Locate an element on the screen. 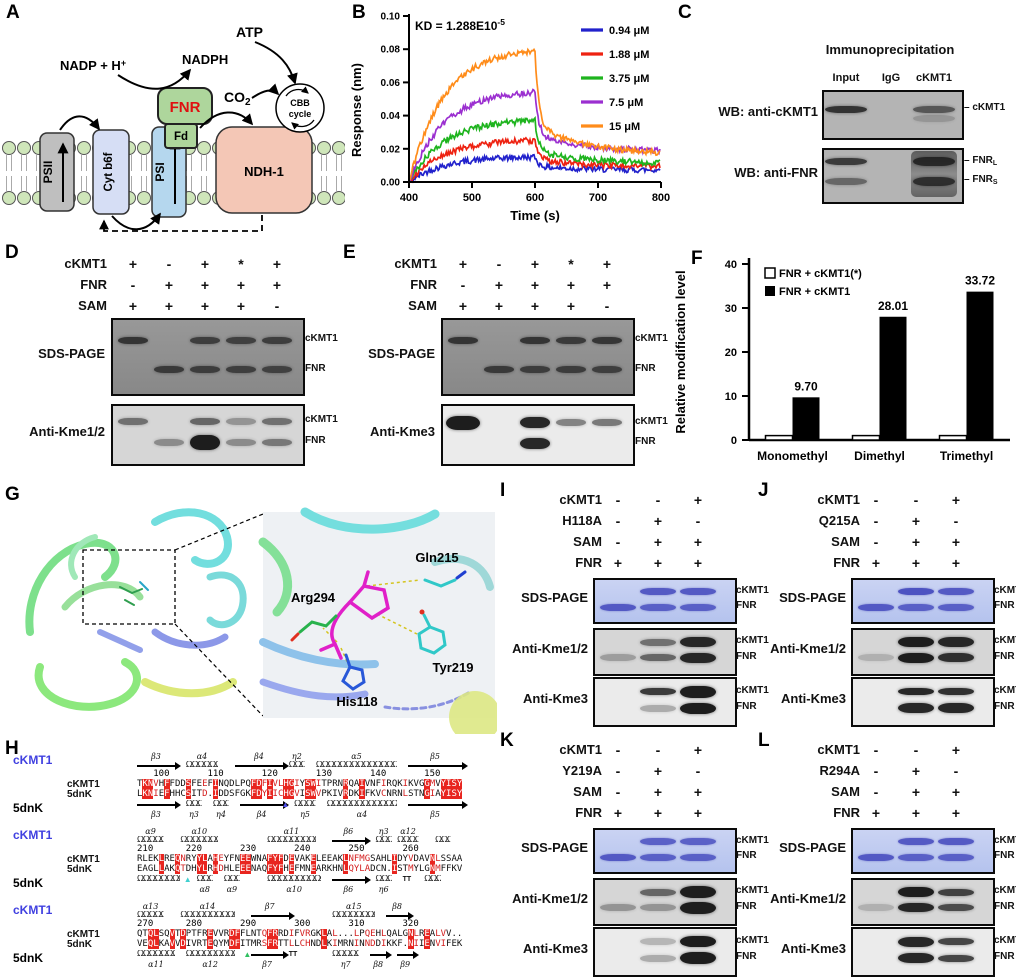 The width and height of the screenshot is (1016, 977). ss-label: η3 is located at coordinates (383, 831).